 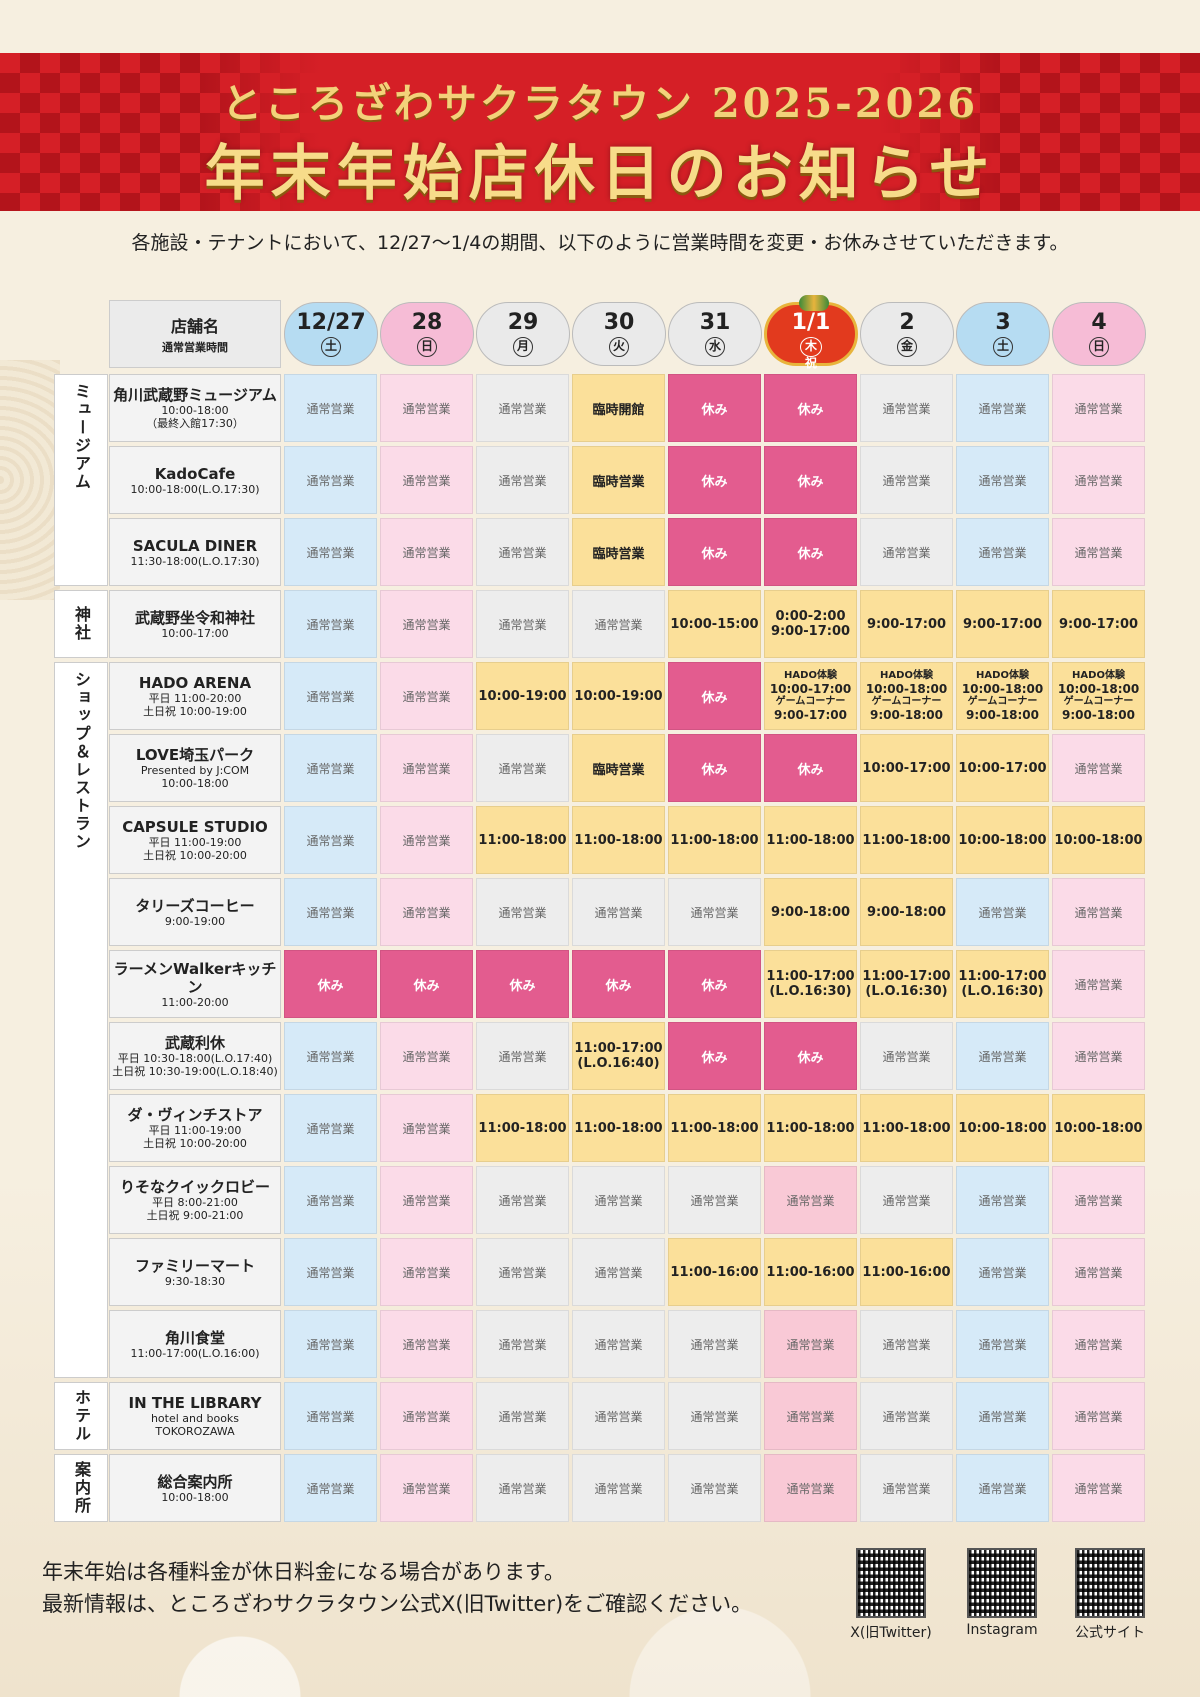 I want to click on store-name: ダ・ヴィンチストア, so click(x=195, y=1115).